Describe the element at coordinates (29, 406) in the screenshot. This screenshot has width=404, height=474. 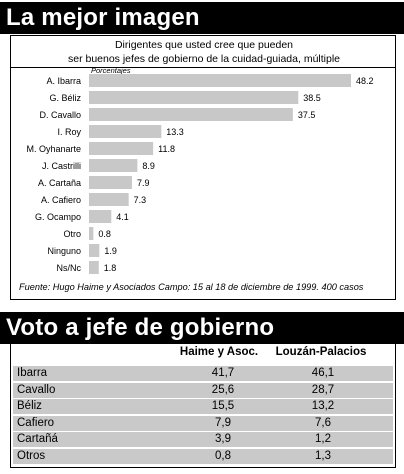
I see `row-name-cell: Béliz` at that location.